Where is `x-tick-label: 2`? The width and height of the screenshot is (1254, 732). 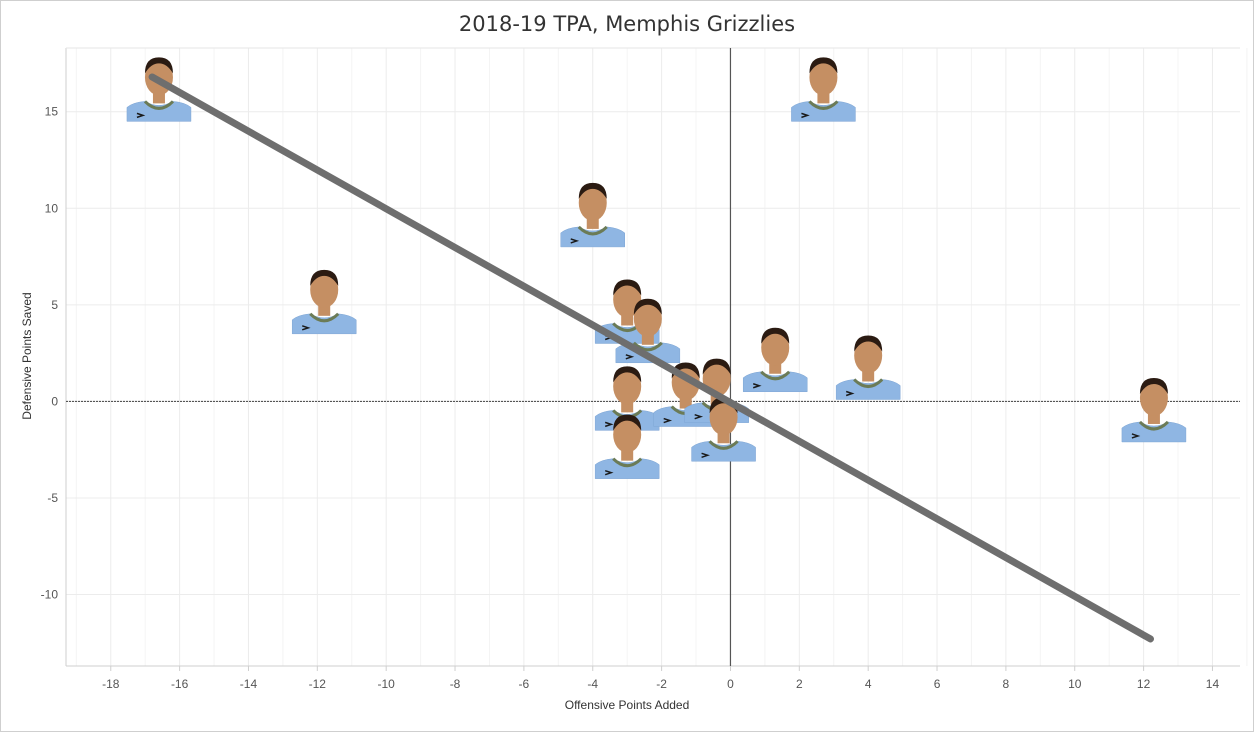 x-tick-label: 2 is located at coordinates (799, 684).